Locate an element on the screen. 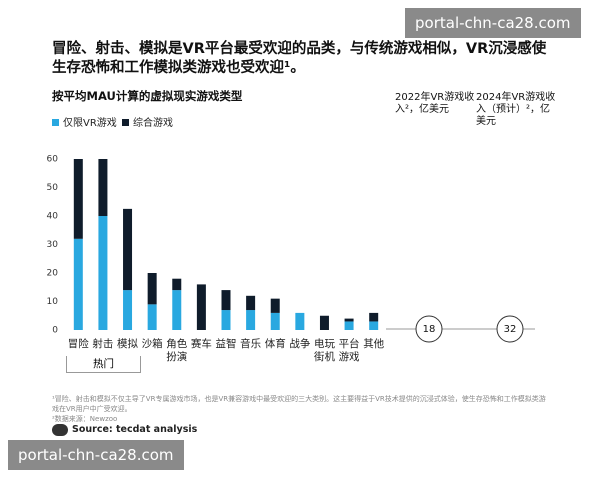  y-tick-label: 0 is located at coordinates (55, 331).